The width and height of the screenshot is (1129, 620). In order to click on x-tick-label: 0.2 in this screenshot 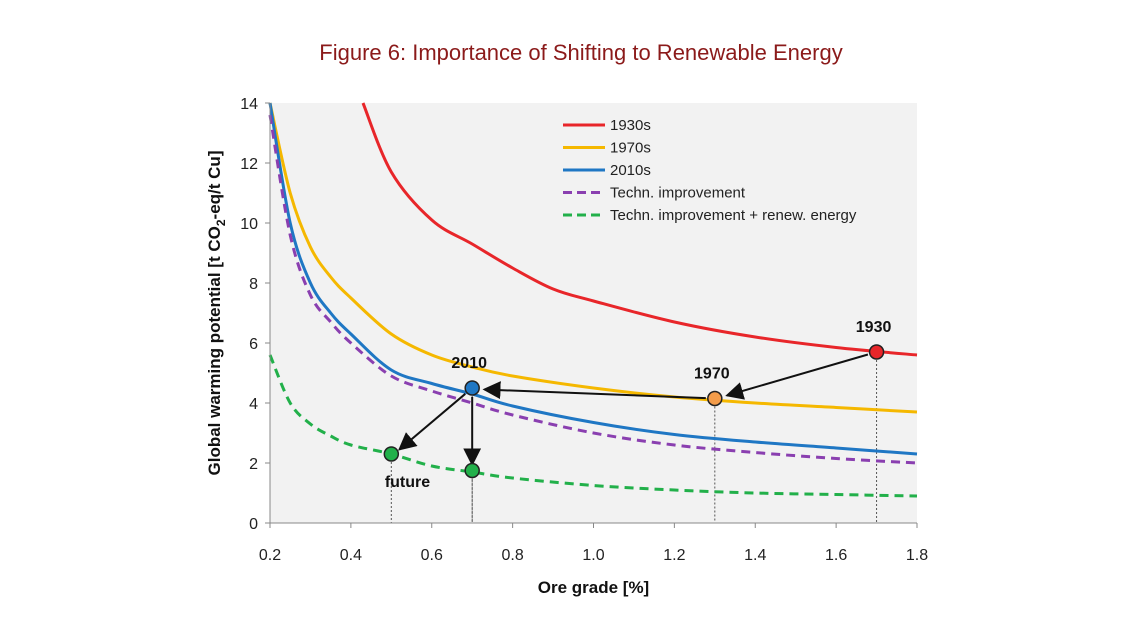, I will do `click(270, 555)`.